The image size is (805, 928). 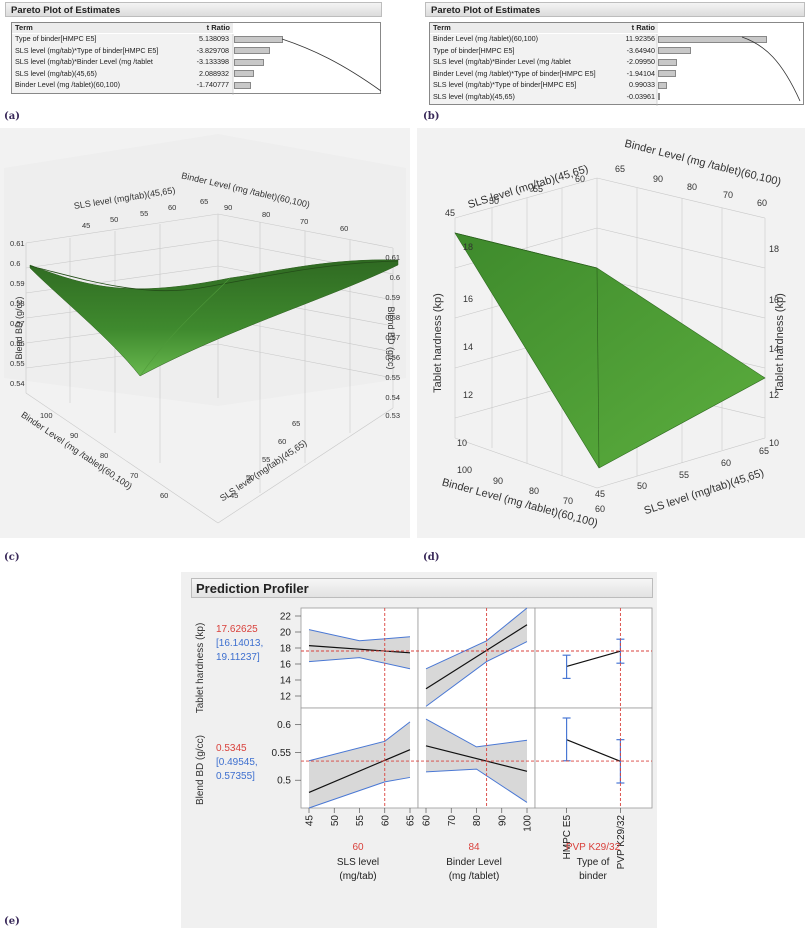 What do you see at coordinates (266, 459) in the screenshot?
I see `c-bot-sls-2: 55` at bounding box center [266, 459].